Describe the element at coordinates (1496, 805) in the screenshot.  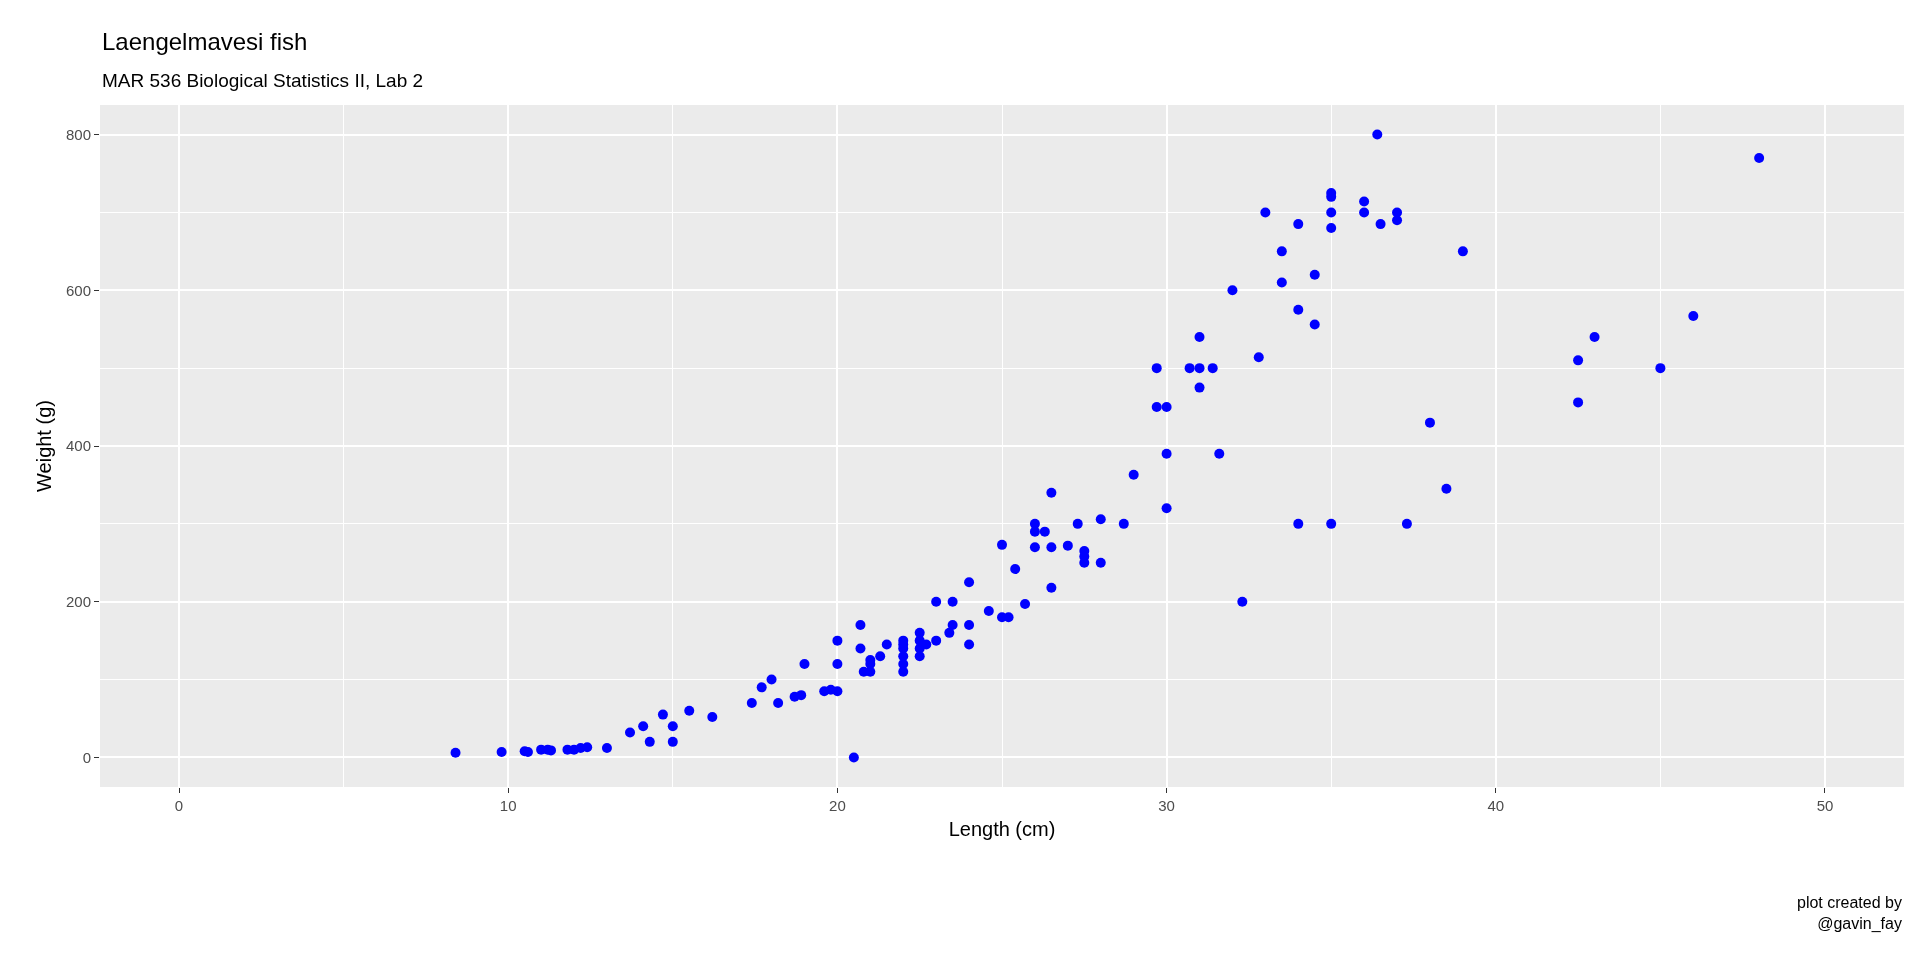
I see `x-tick-label: 40` at that location.